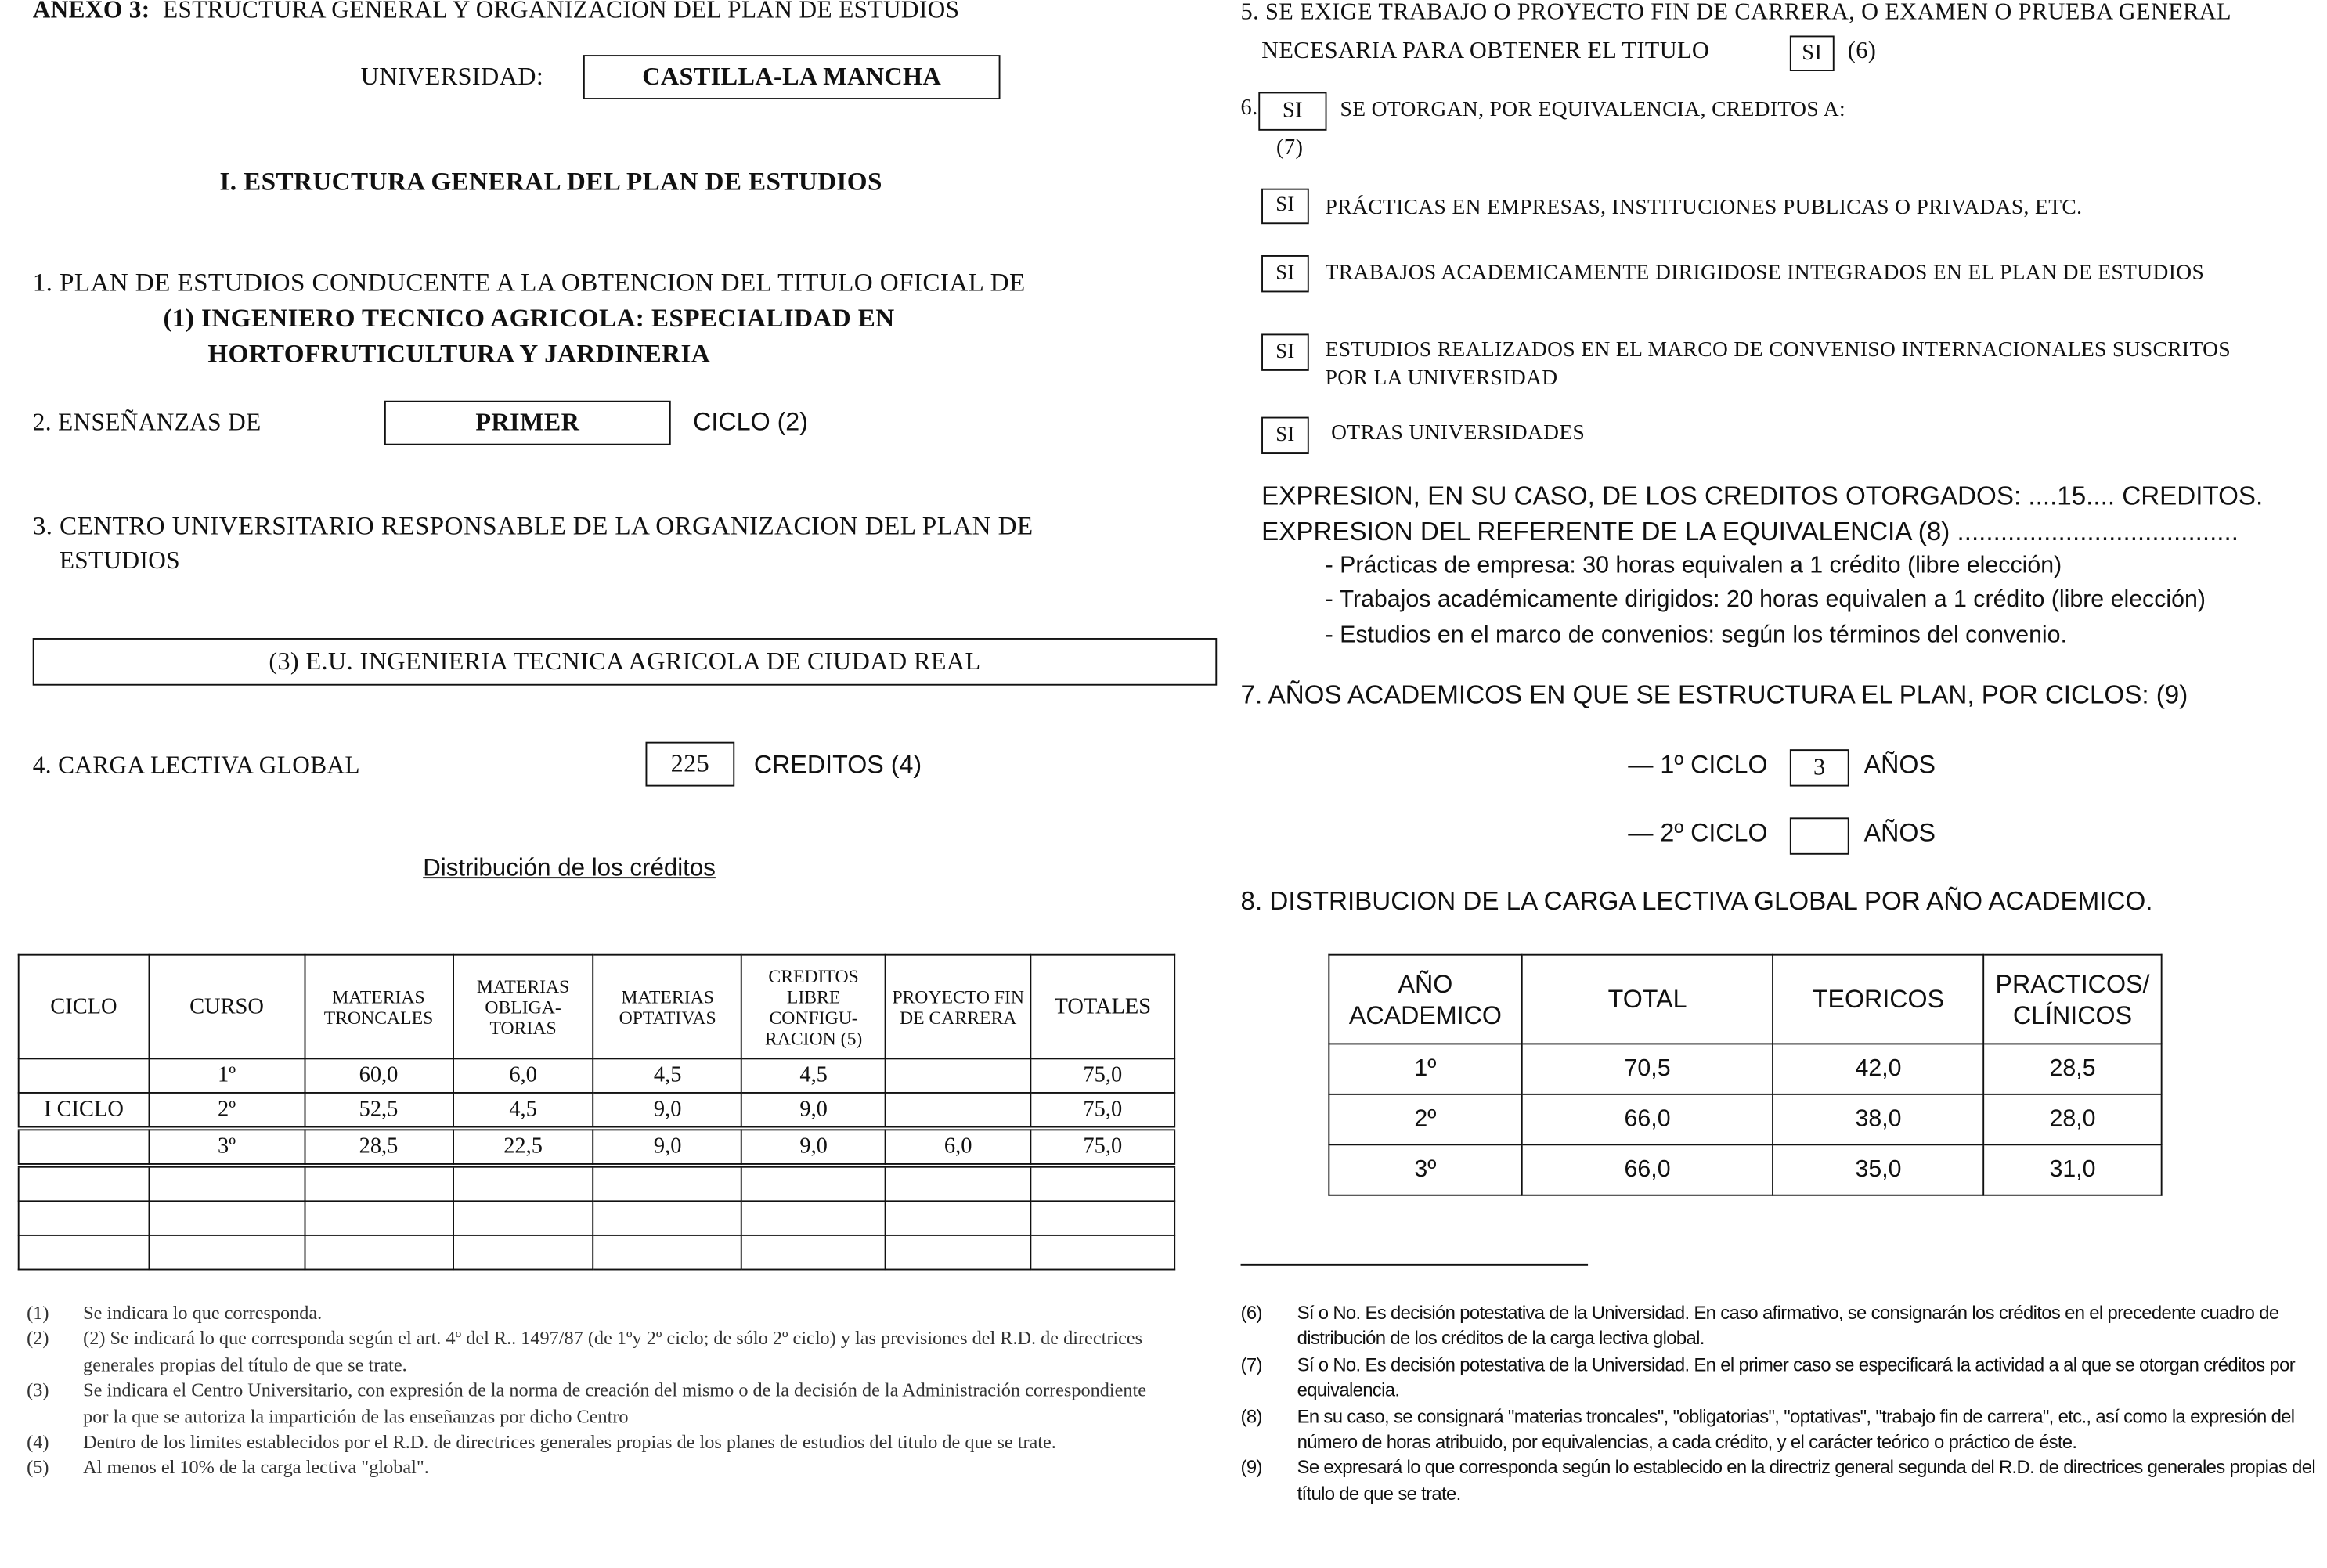  I want to click on item5-line2: NECESARIA PARA OBTENER EL TITULO, so click(1485, 51).